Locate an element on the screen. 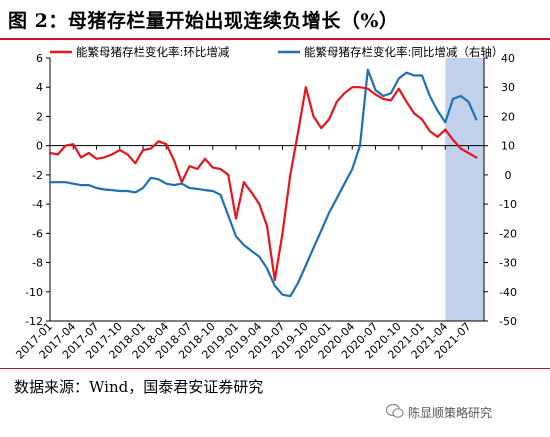 The image size is (550, 437). left-tick-label: 4 is located at coordinates (39, 87).